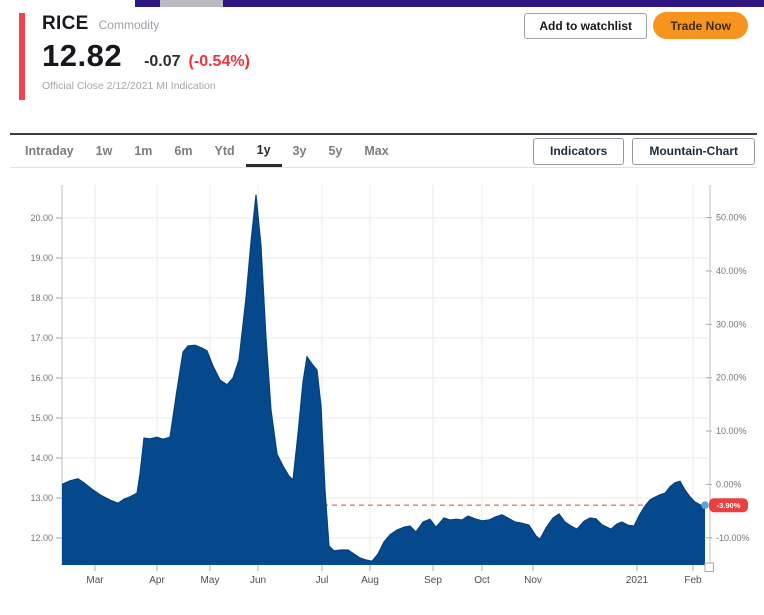 This screenshot has width=764, height=615. Describe the element at coordinates (731, 218) in the screenshot. I see `svg-text: 50.00%` at that location.